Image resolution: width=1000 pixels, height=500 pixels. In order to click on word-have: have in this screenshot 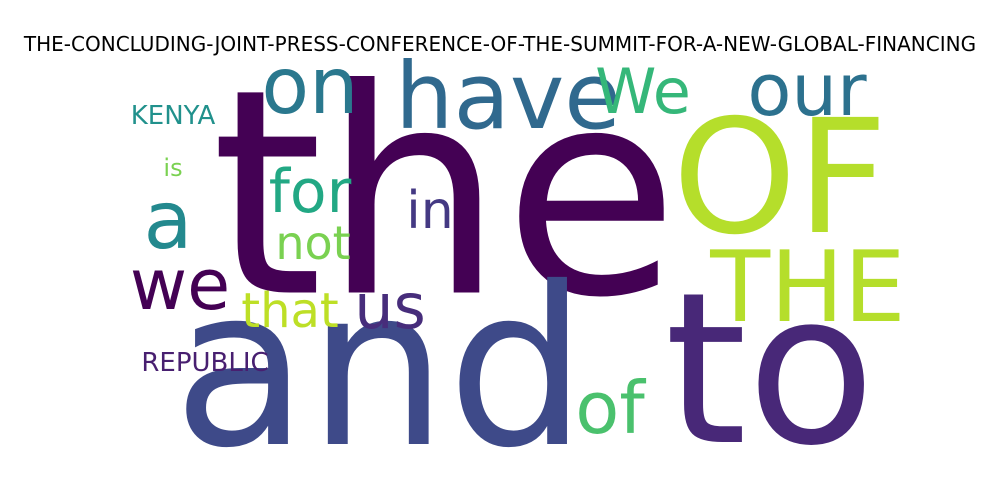, I will do `click(508, 96)`.